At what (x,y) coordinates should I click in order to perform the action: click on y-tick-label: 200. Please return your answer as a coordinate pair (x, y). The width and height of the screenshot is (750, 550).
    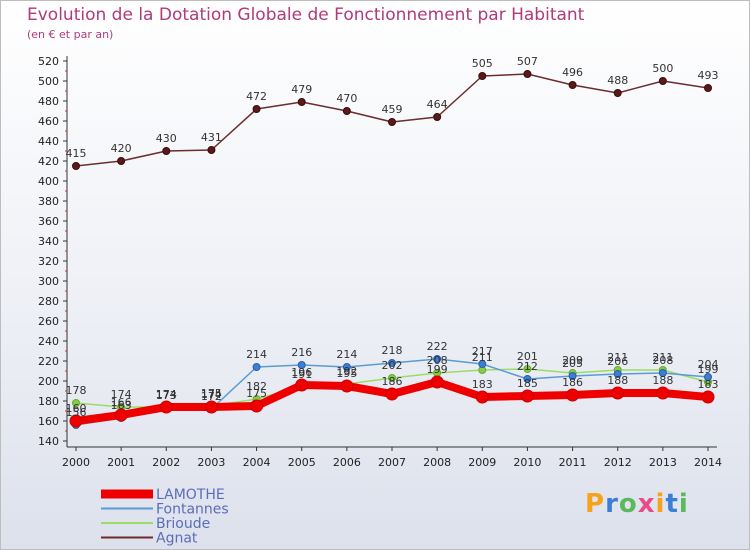
    Looking at the image, I should click on (48, 381).